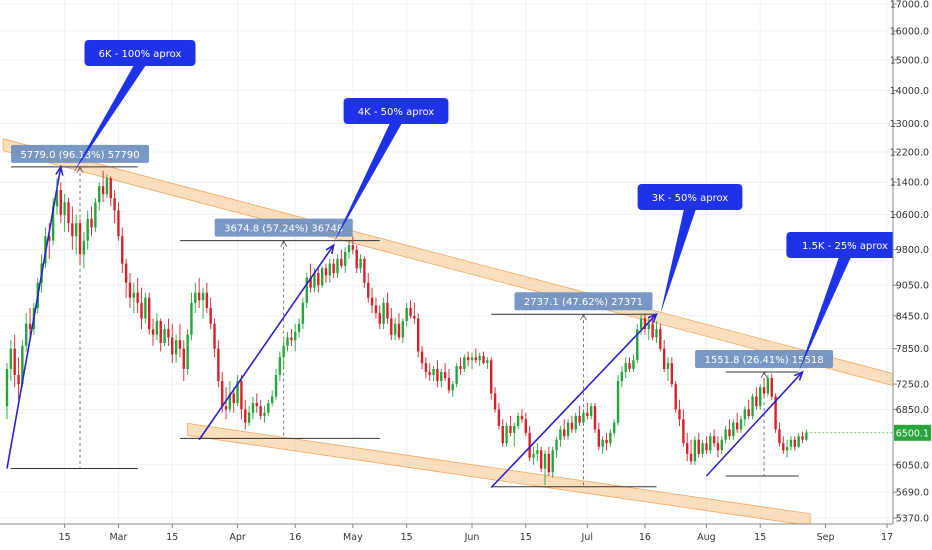 Image resolution: width=932 pixels, height=550 pixels. I want to click on callout-label: 6K - 100% aprox, so click(140, 54).